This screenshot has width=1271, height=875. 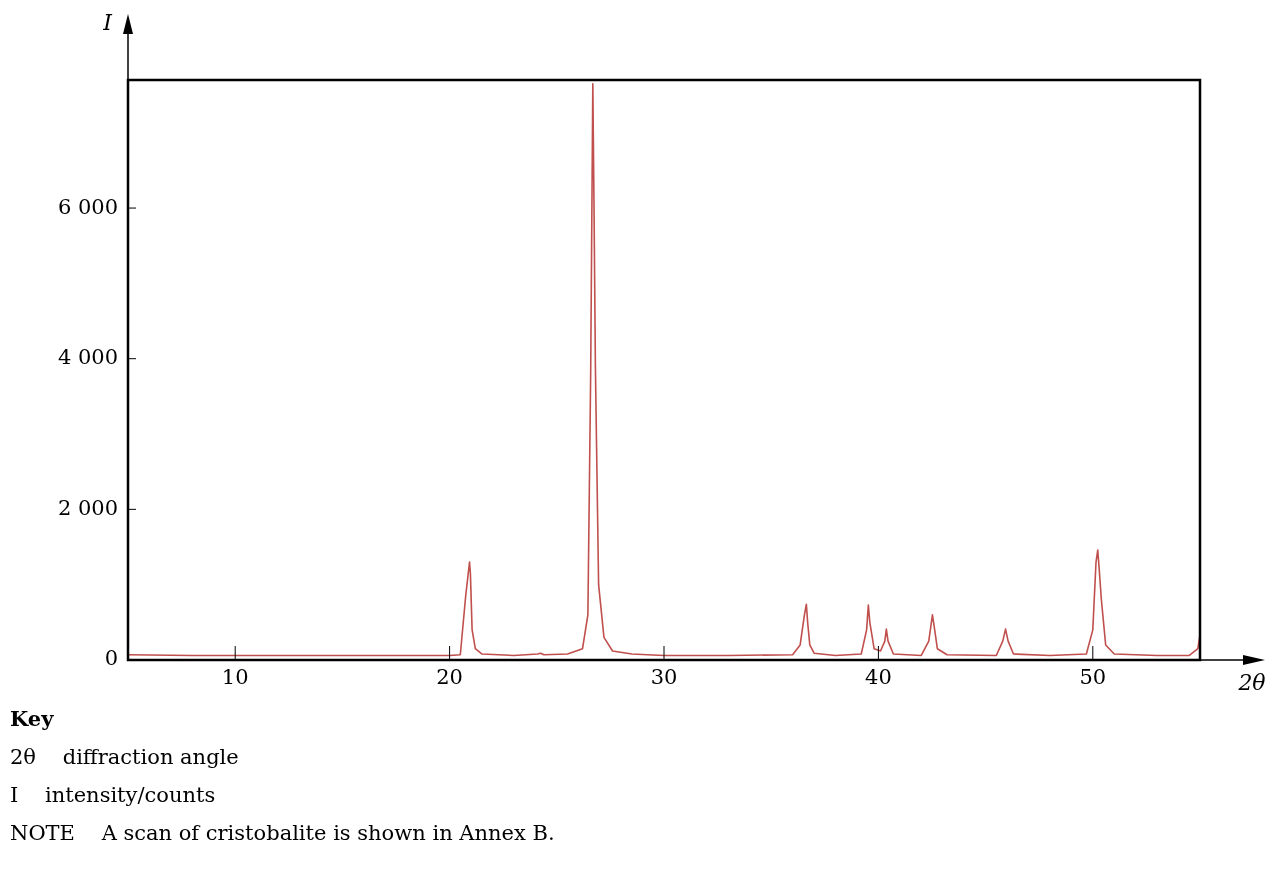 What do you see at coordinates (878, 677) in the screenshot?
I see `x-tick-label: 40` at bounding box center [878, 677].